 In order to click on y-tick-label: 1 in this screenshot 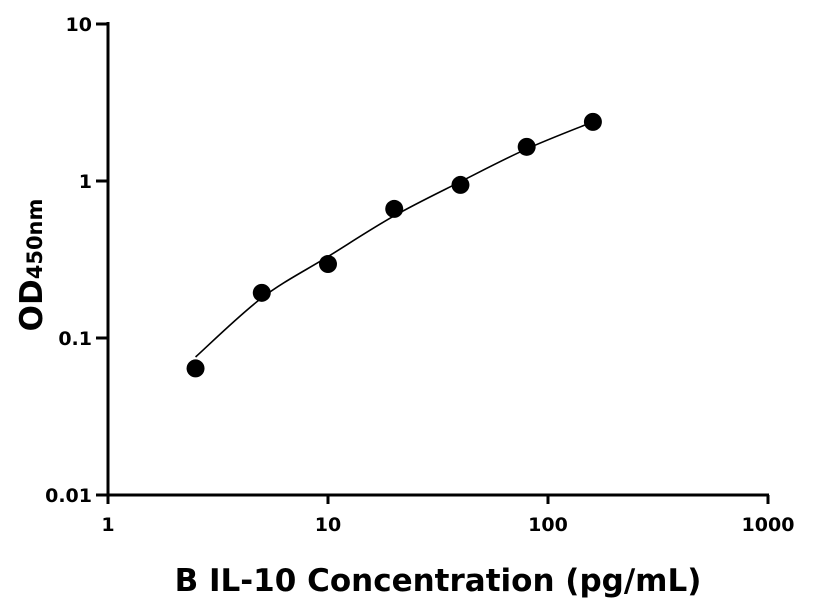, I will do `click(85, 182)`.